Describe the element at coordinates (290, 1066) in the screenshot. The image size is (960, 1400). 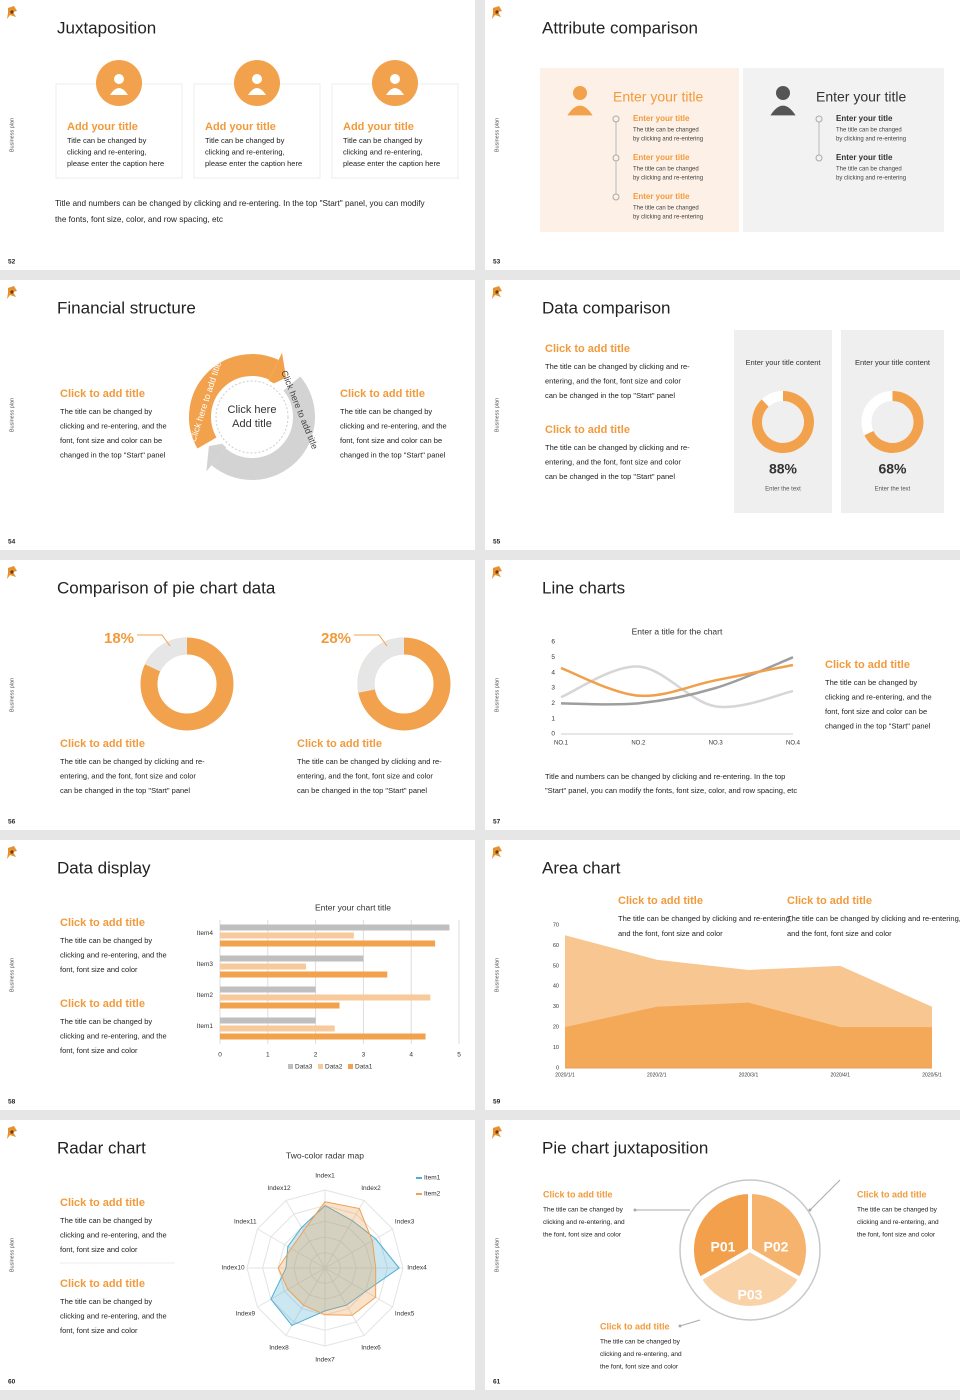
I see `legend-swatch` at that location.